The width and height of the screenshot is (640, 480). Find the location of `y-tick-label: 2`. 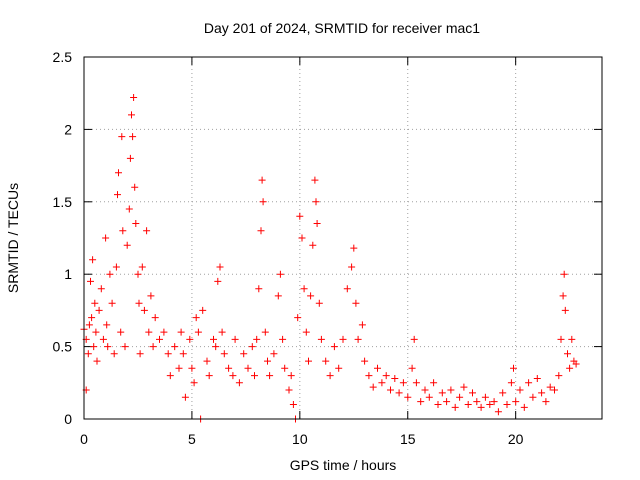

y-tick-label: 2 is located at coordinates (68, 129).